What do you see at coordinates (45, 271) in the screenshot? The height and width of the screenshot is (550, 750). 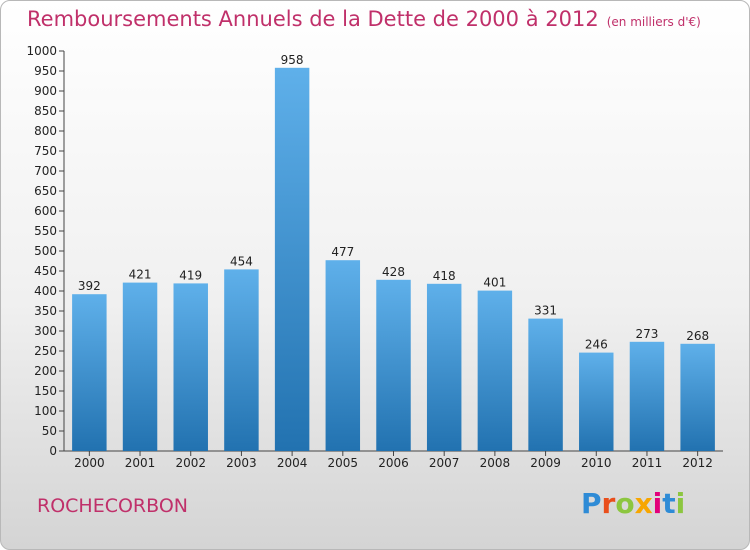 I see `y-tick-label: 450` at bounding box center [45, 271].